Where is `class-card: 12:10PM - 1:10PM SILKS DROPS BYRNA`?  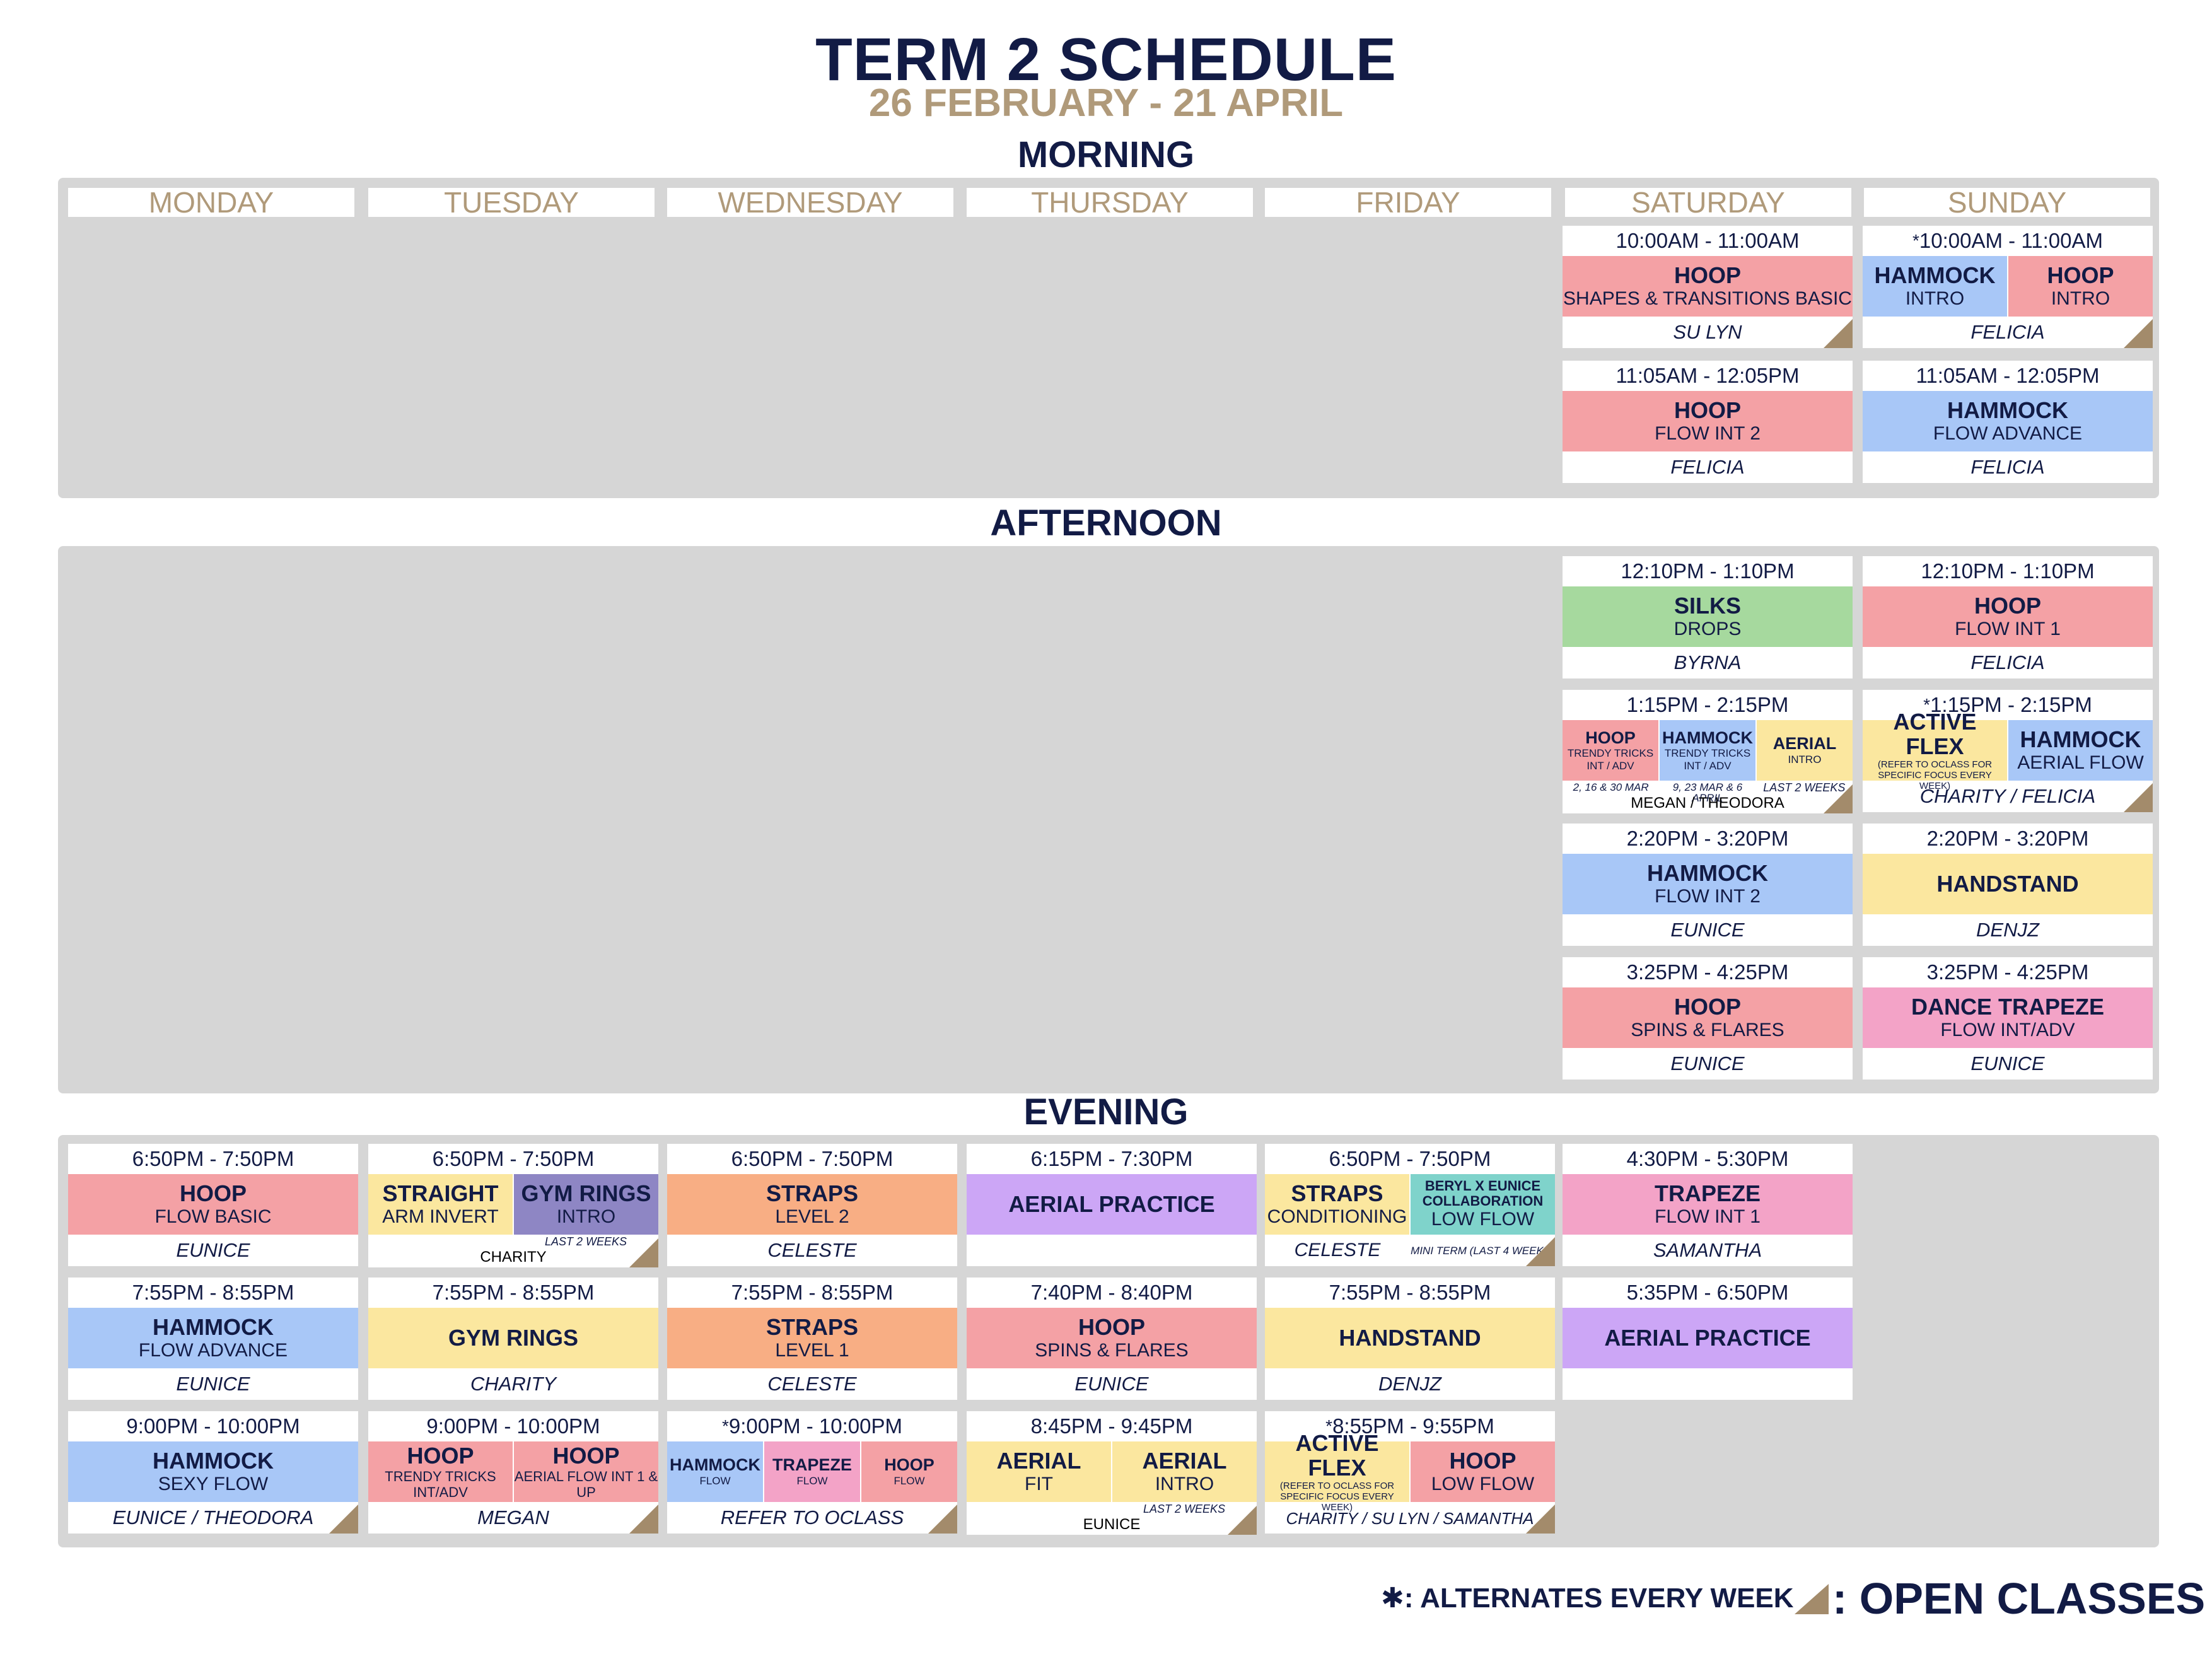 class-card: 12:10PM - 1:10PM SILKS DROPS BYRNA is located at coordinates (1708, 617).